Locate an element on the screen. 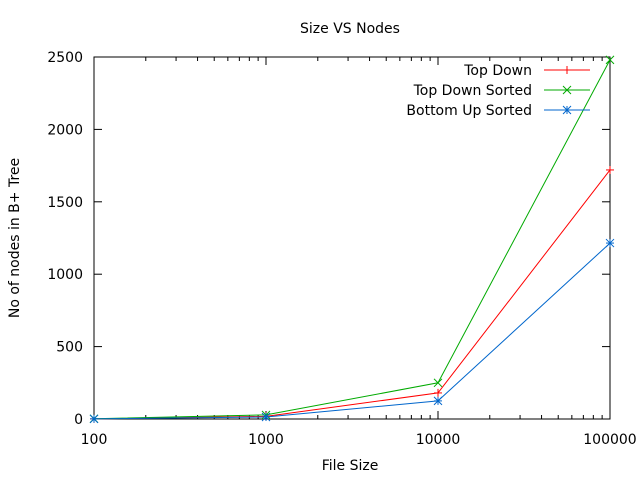  y-tick-label: 500 is located at coordinates (69, 348).